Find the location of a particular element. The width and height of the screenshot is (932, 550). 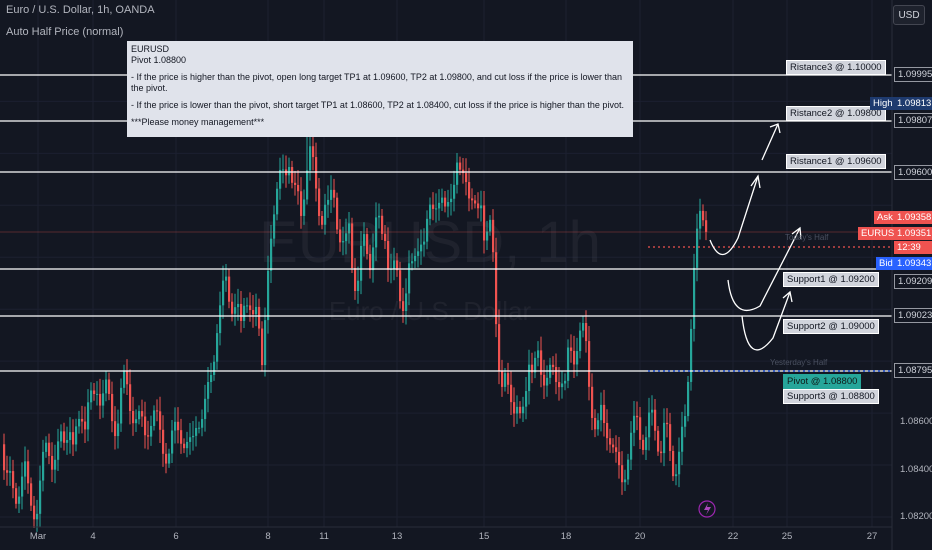

yesterdays-half-label: Yesterday's Half is located at coordinates (799, 362).